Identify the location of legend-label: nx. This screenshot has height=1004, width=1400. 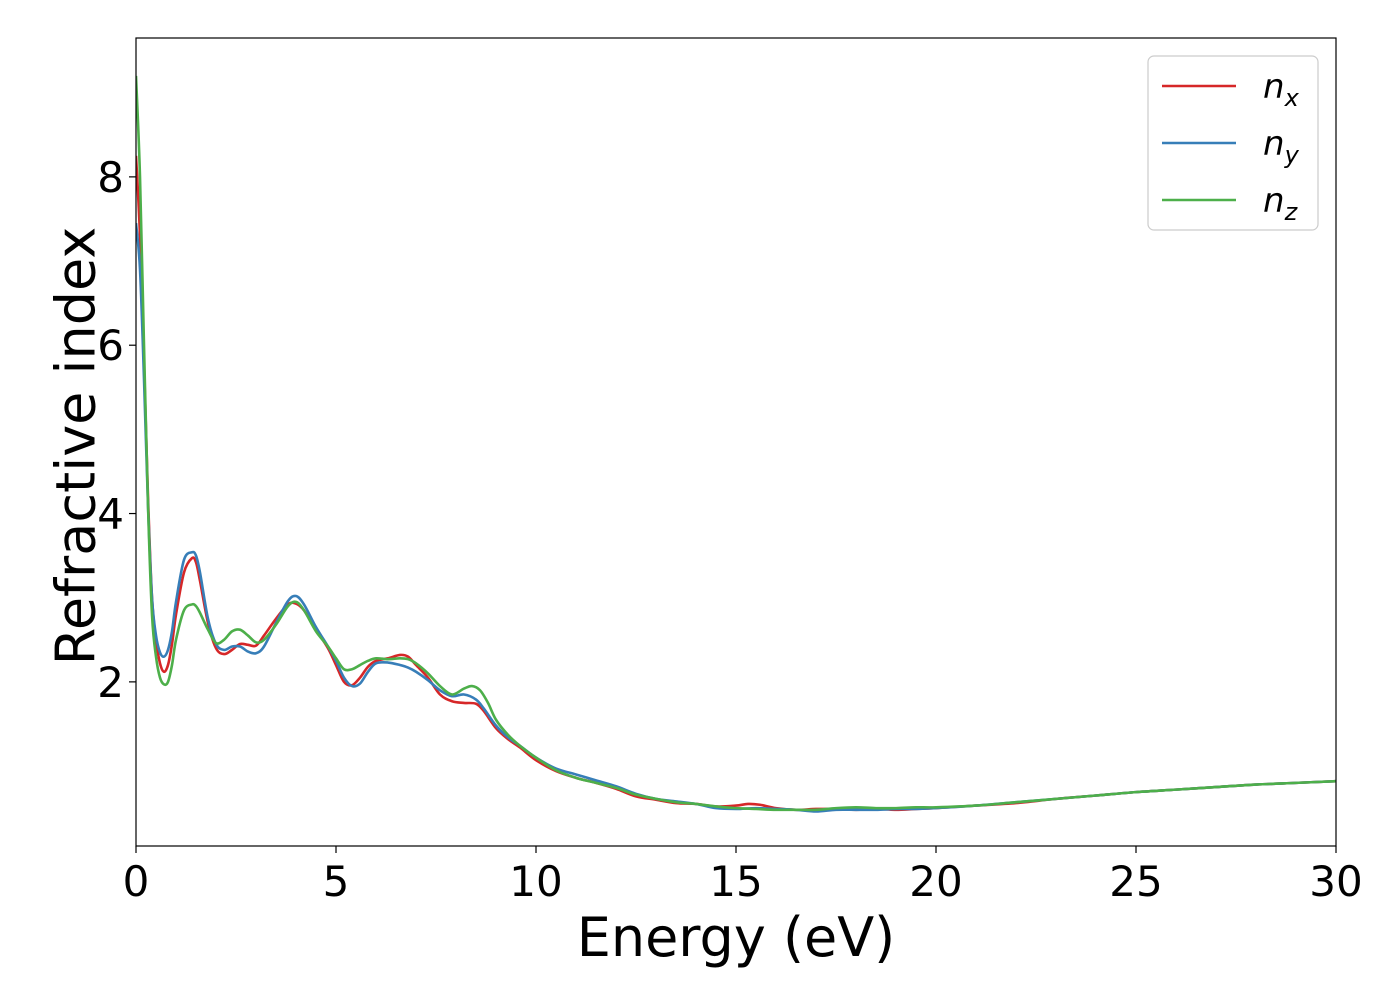
(1281, 89).